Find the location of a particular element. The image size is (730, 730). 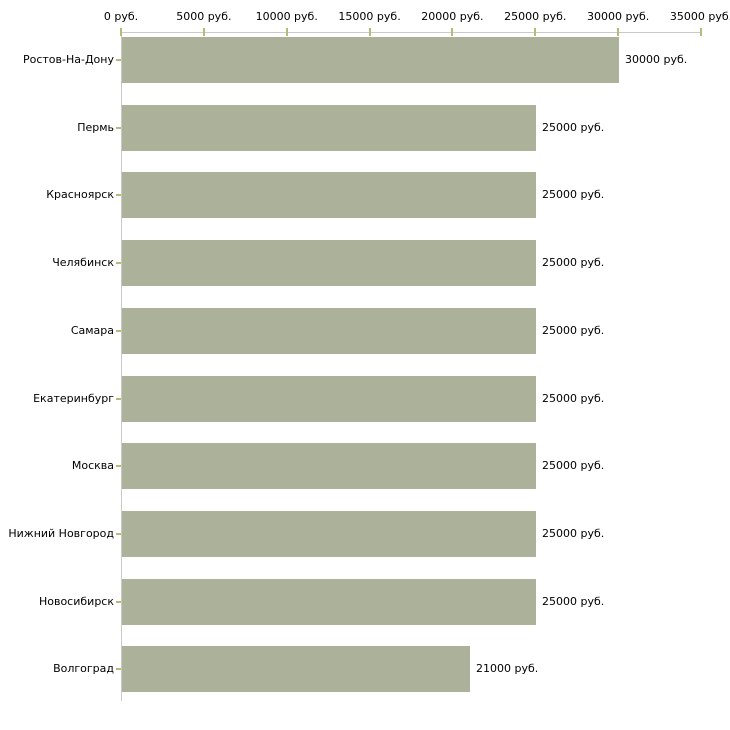

category-label: Челябинск is located at coordinates (83, 262).